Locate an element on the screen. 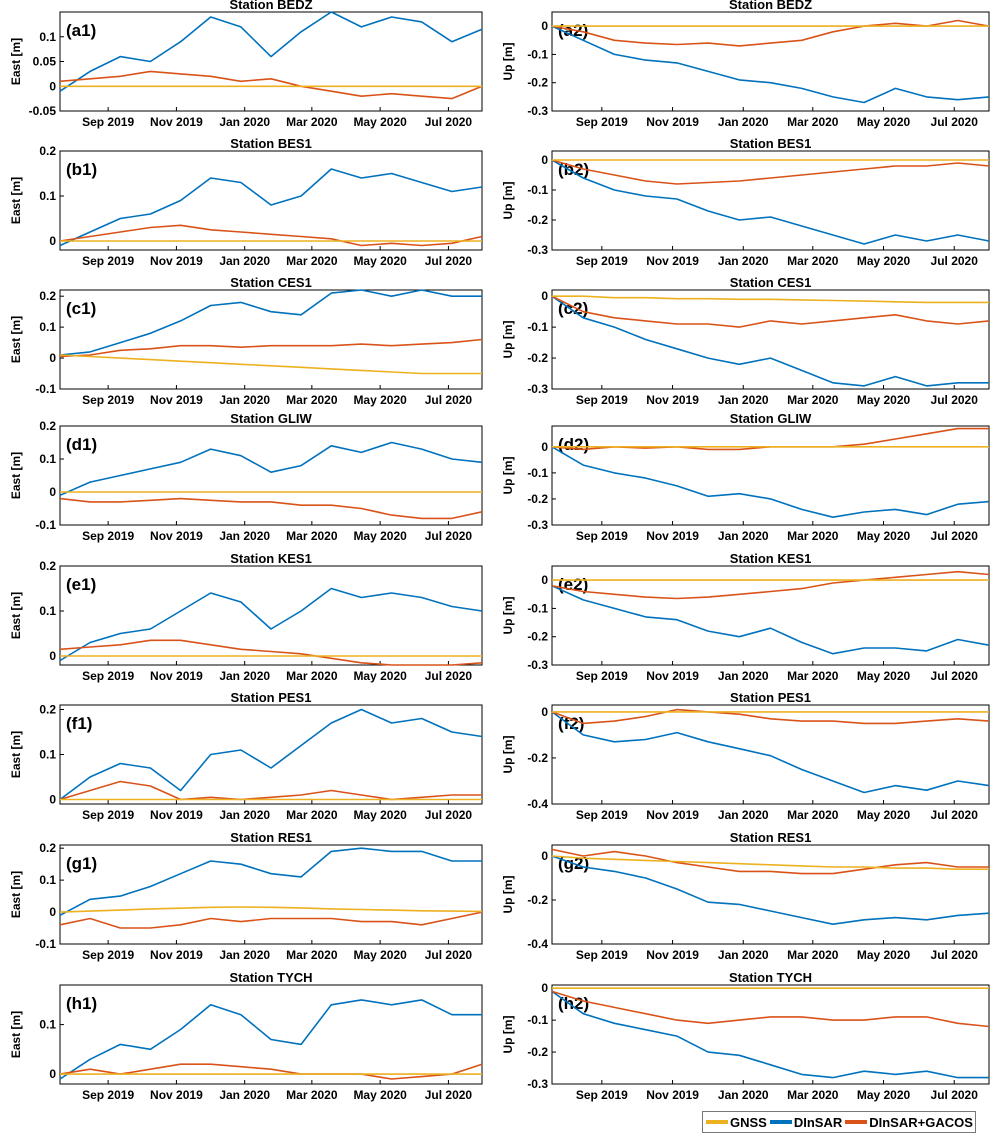 The image size is (1001, 1135). panel-label-h1: (h1) is located at coordinates (81, 1003).